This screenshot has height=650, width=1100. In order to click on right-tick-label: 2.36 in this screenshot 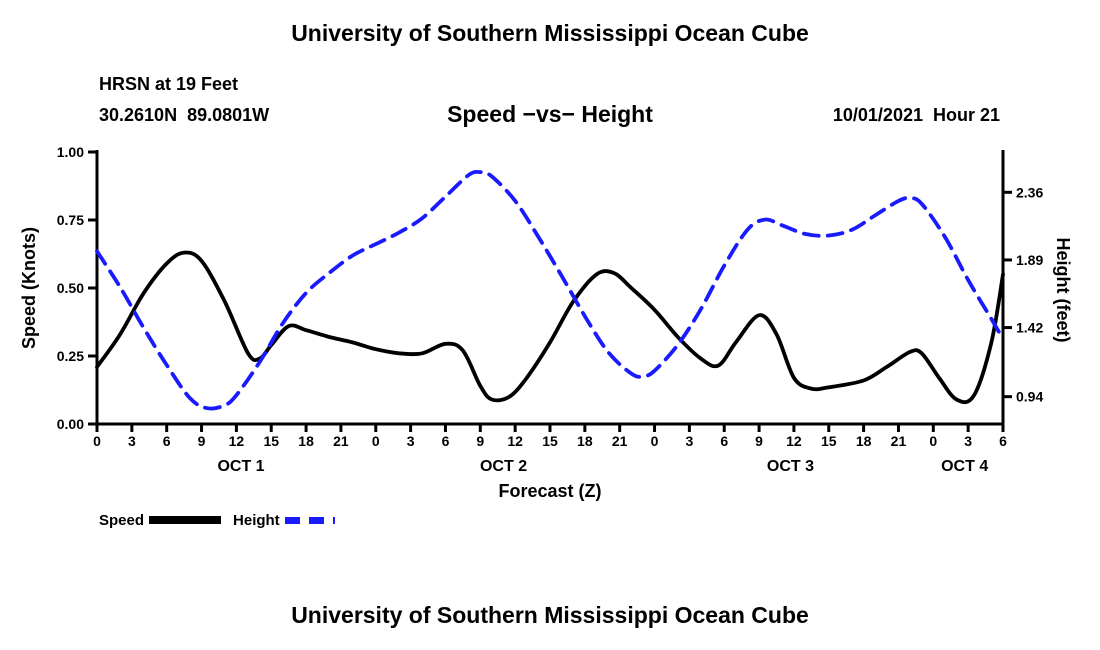, I will do `click(1029, 192)`.